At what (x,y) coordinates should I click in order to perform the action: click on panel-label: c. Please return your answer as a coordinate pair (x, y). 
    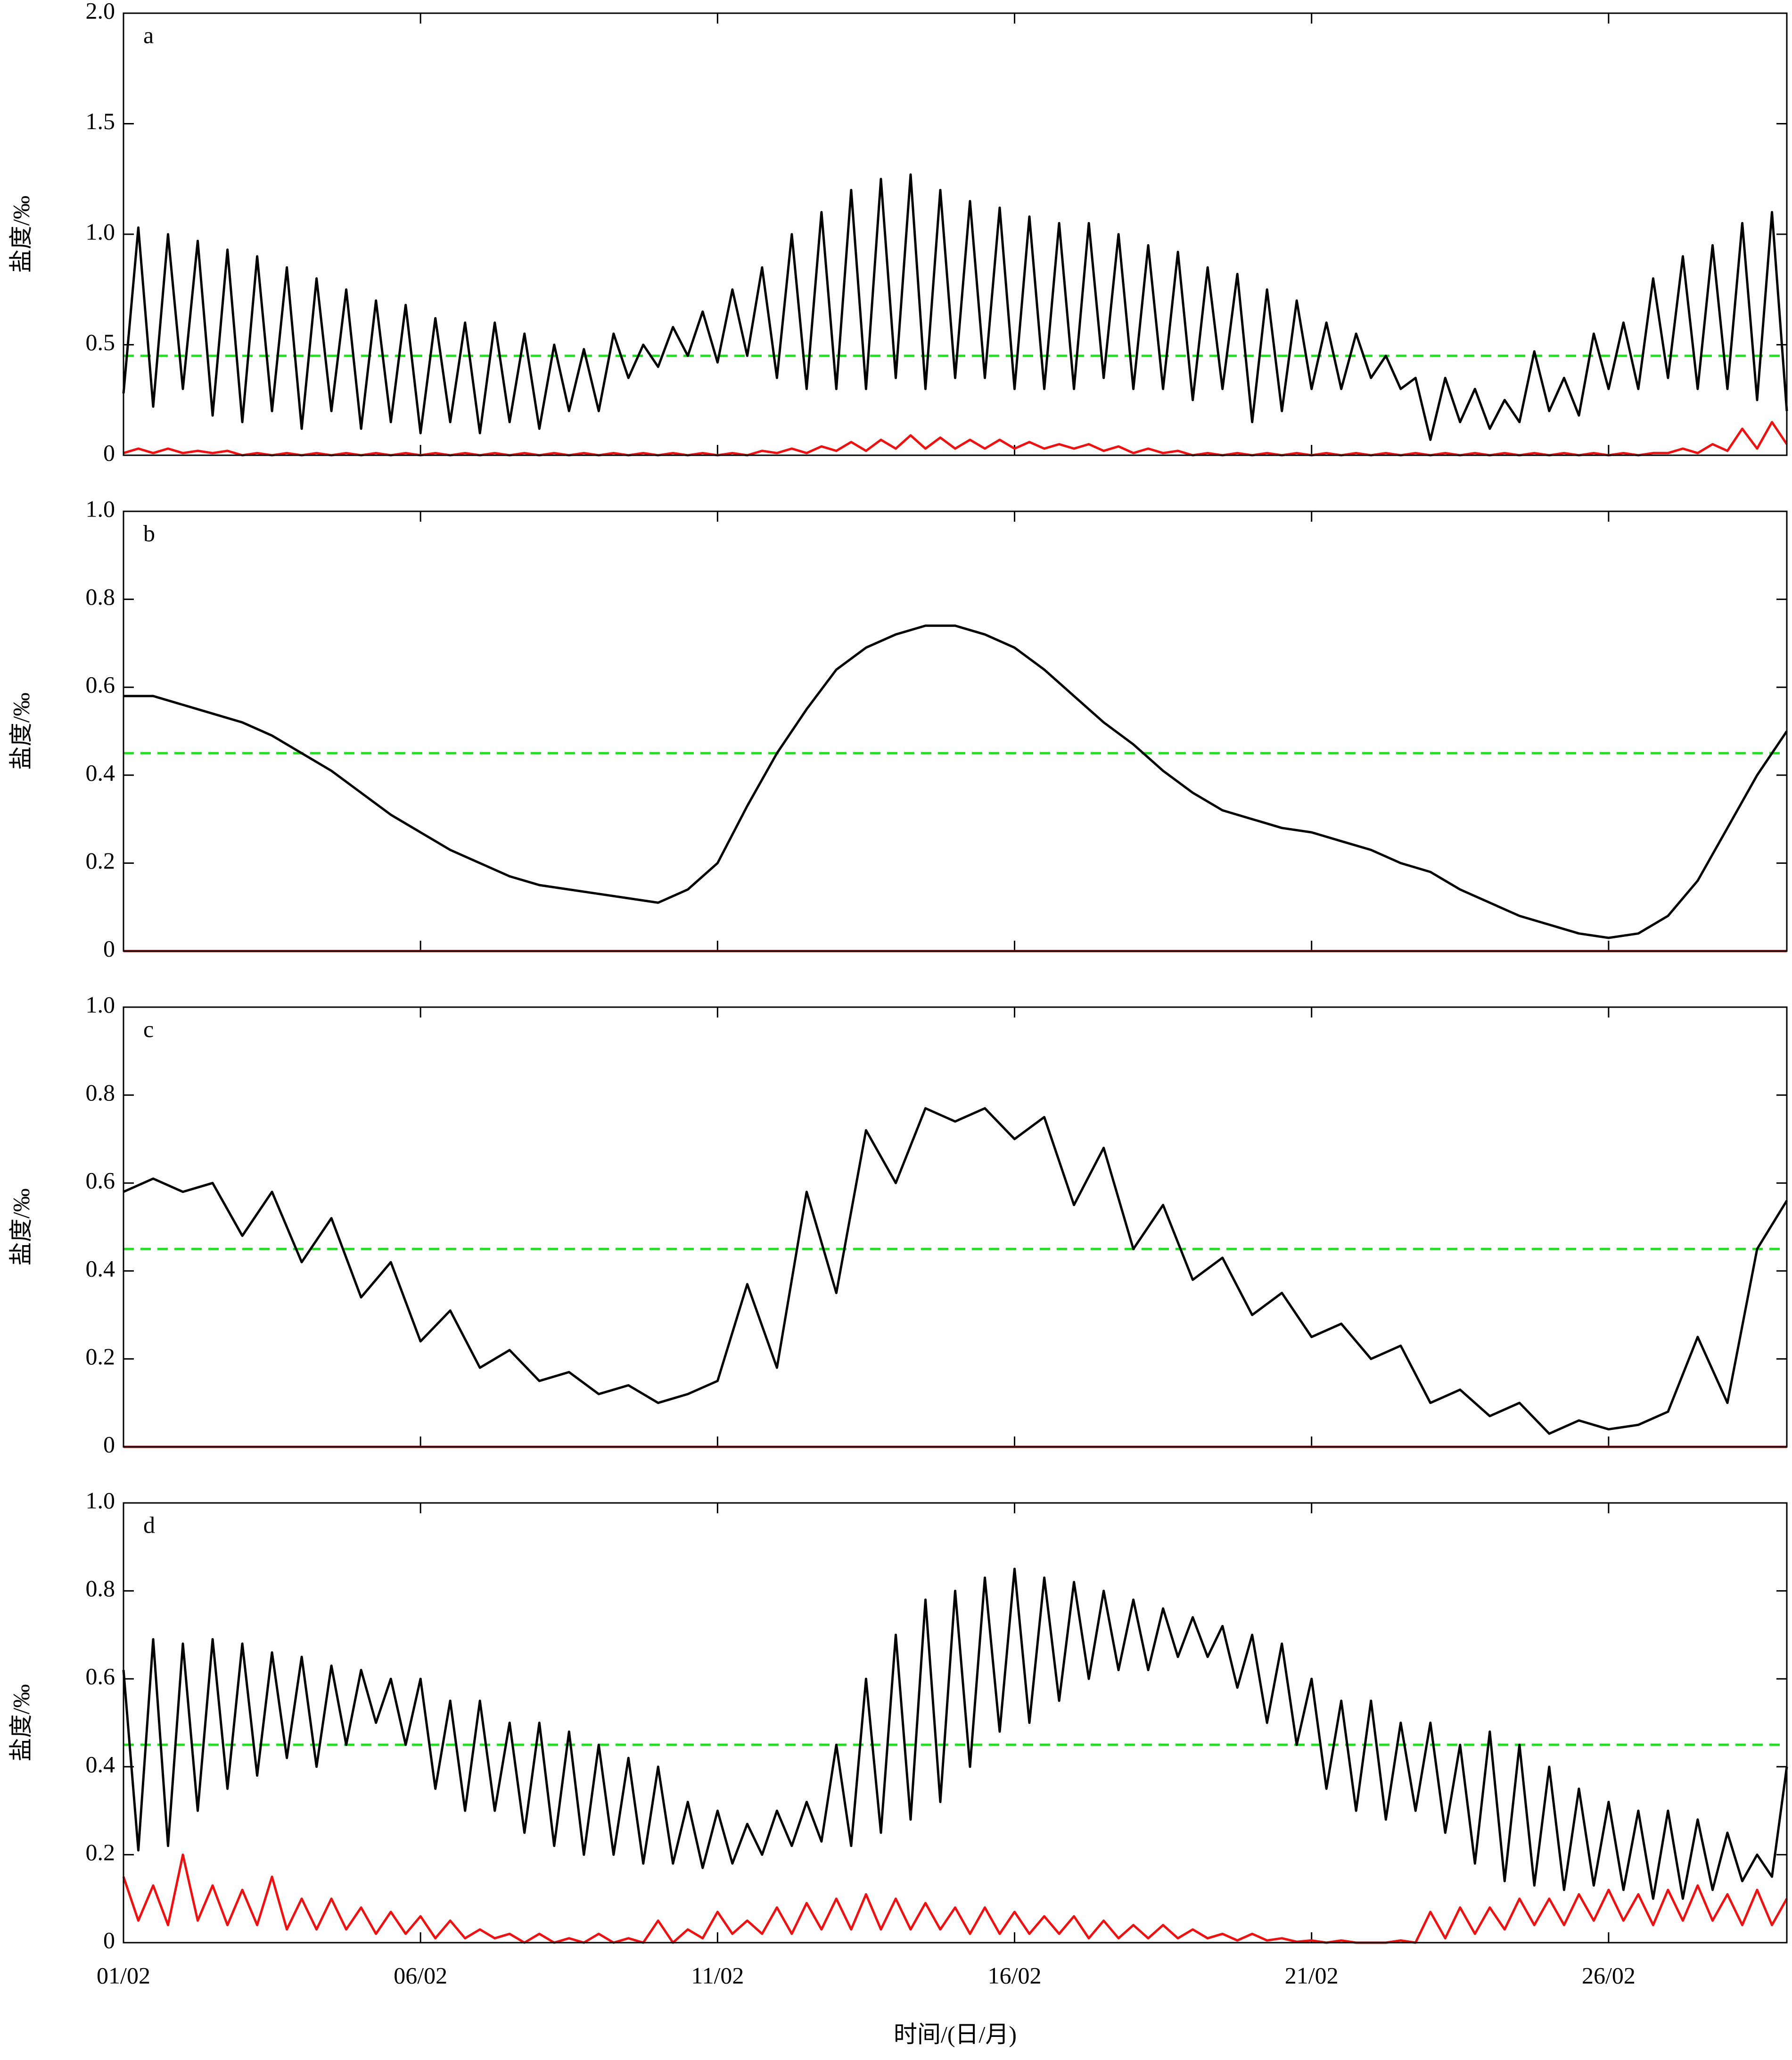
    Looking at the image, I should click on (148, 1029).